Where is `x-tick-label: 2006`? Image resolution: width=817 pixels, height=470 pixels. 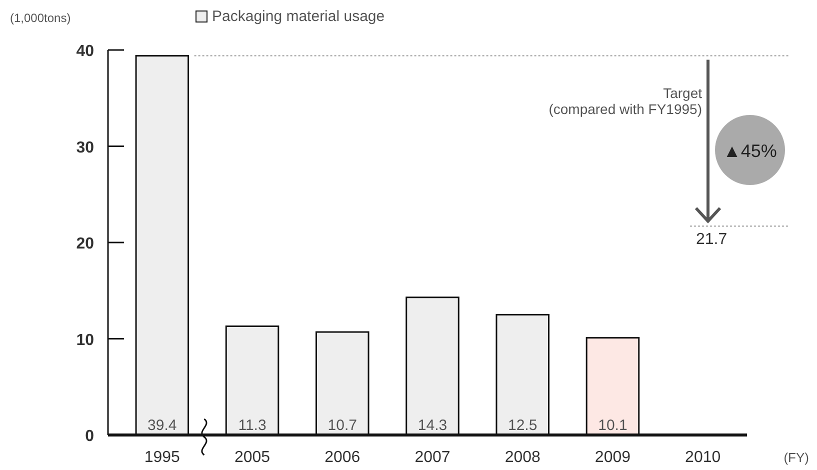 x-tick-label: 2006 is located at coordinates (342, 457).